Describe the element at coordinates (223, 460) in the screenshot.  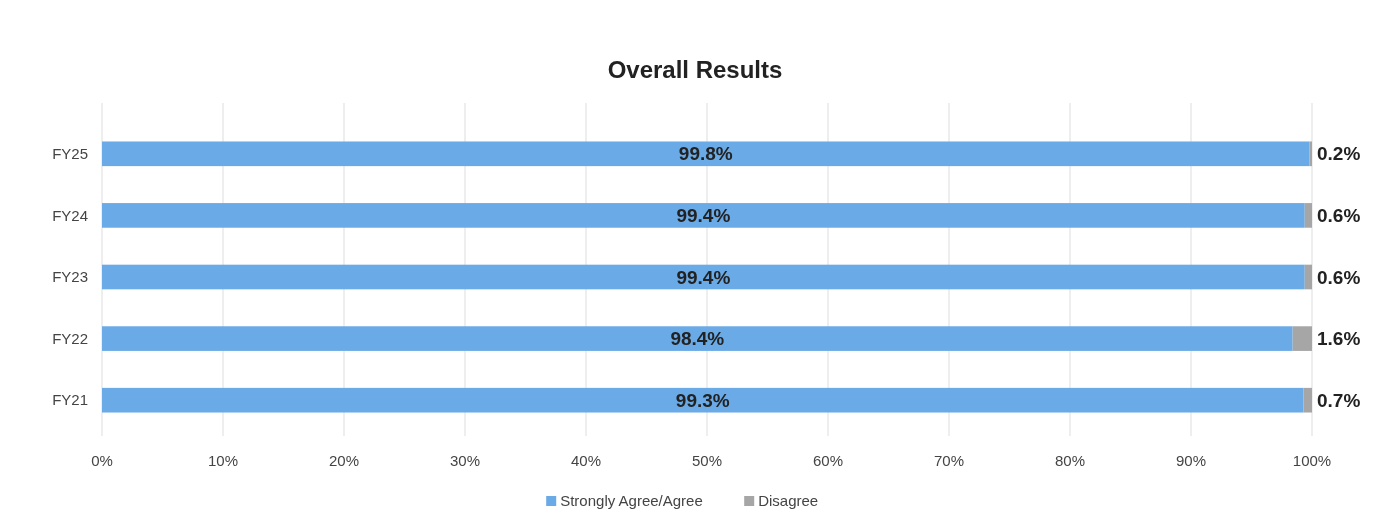
I see `x-tick-label: 10%` at that location.